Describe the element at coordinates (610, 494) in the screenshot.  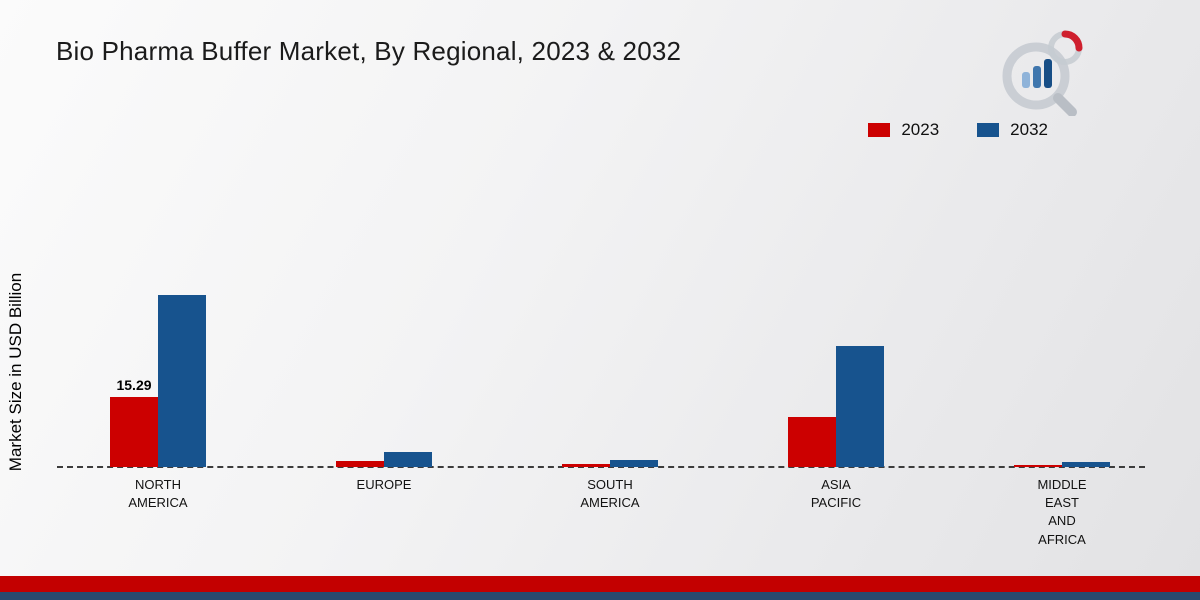
I see `category-label-south-america: SOUTH AMERICA` at that location.